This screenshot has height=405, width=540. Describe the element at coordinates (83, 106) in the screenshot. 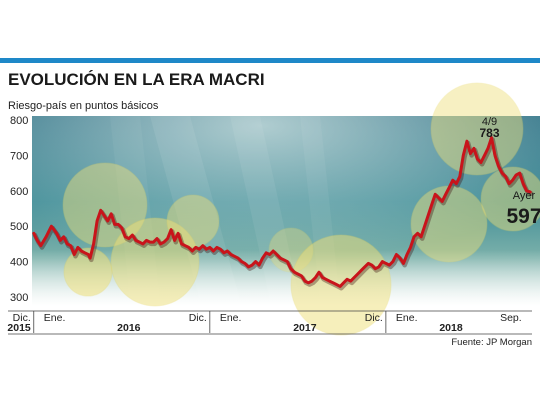

I see `chart-subtitle: Riesgo-país en puntos básicos` at that location.